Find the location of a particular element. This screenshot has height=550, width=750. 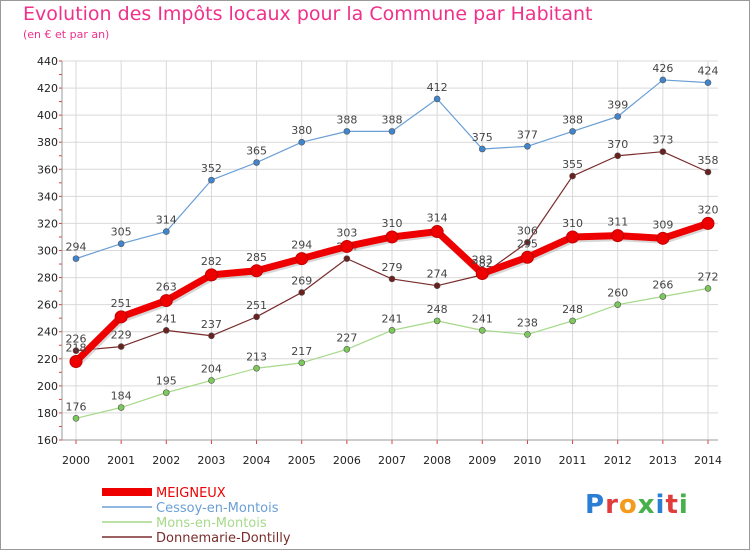

data-label-mons-en-montois: 176 is located at coordinates (76, 406).